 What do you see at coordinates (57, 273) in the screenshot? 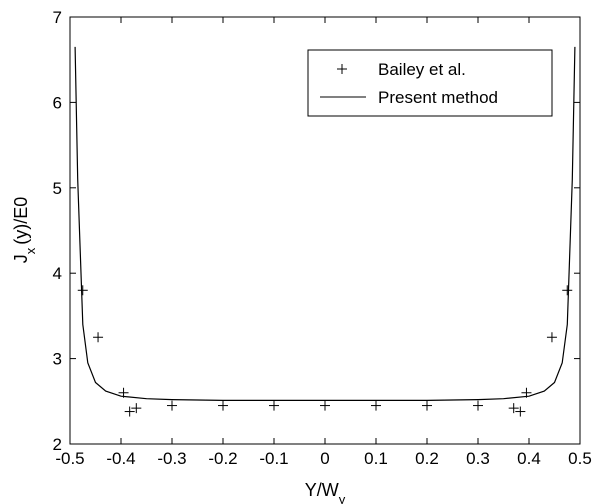
I see `y-tick-label: 4` at bounding box center [57, 273].